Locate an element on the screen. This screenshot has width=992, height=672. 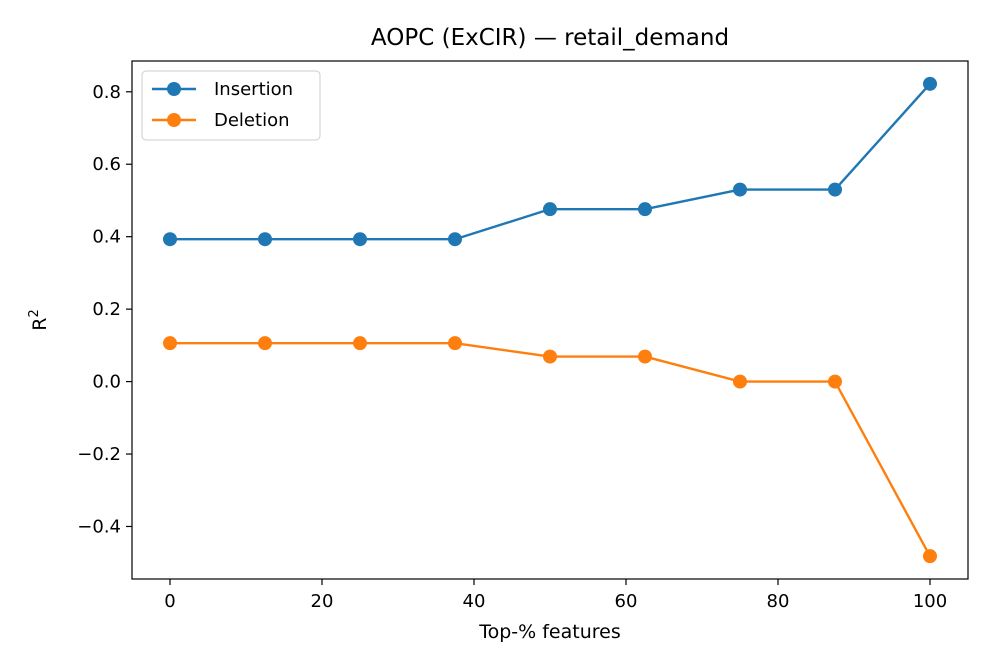
y-tick-label: −0.2 is located at coordinates (99, 454).